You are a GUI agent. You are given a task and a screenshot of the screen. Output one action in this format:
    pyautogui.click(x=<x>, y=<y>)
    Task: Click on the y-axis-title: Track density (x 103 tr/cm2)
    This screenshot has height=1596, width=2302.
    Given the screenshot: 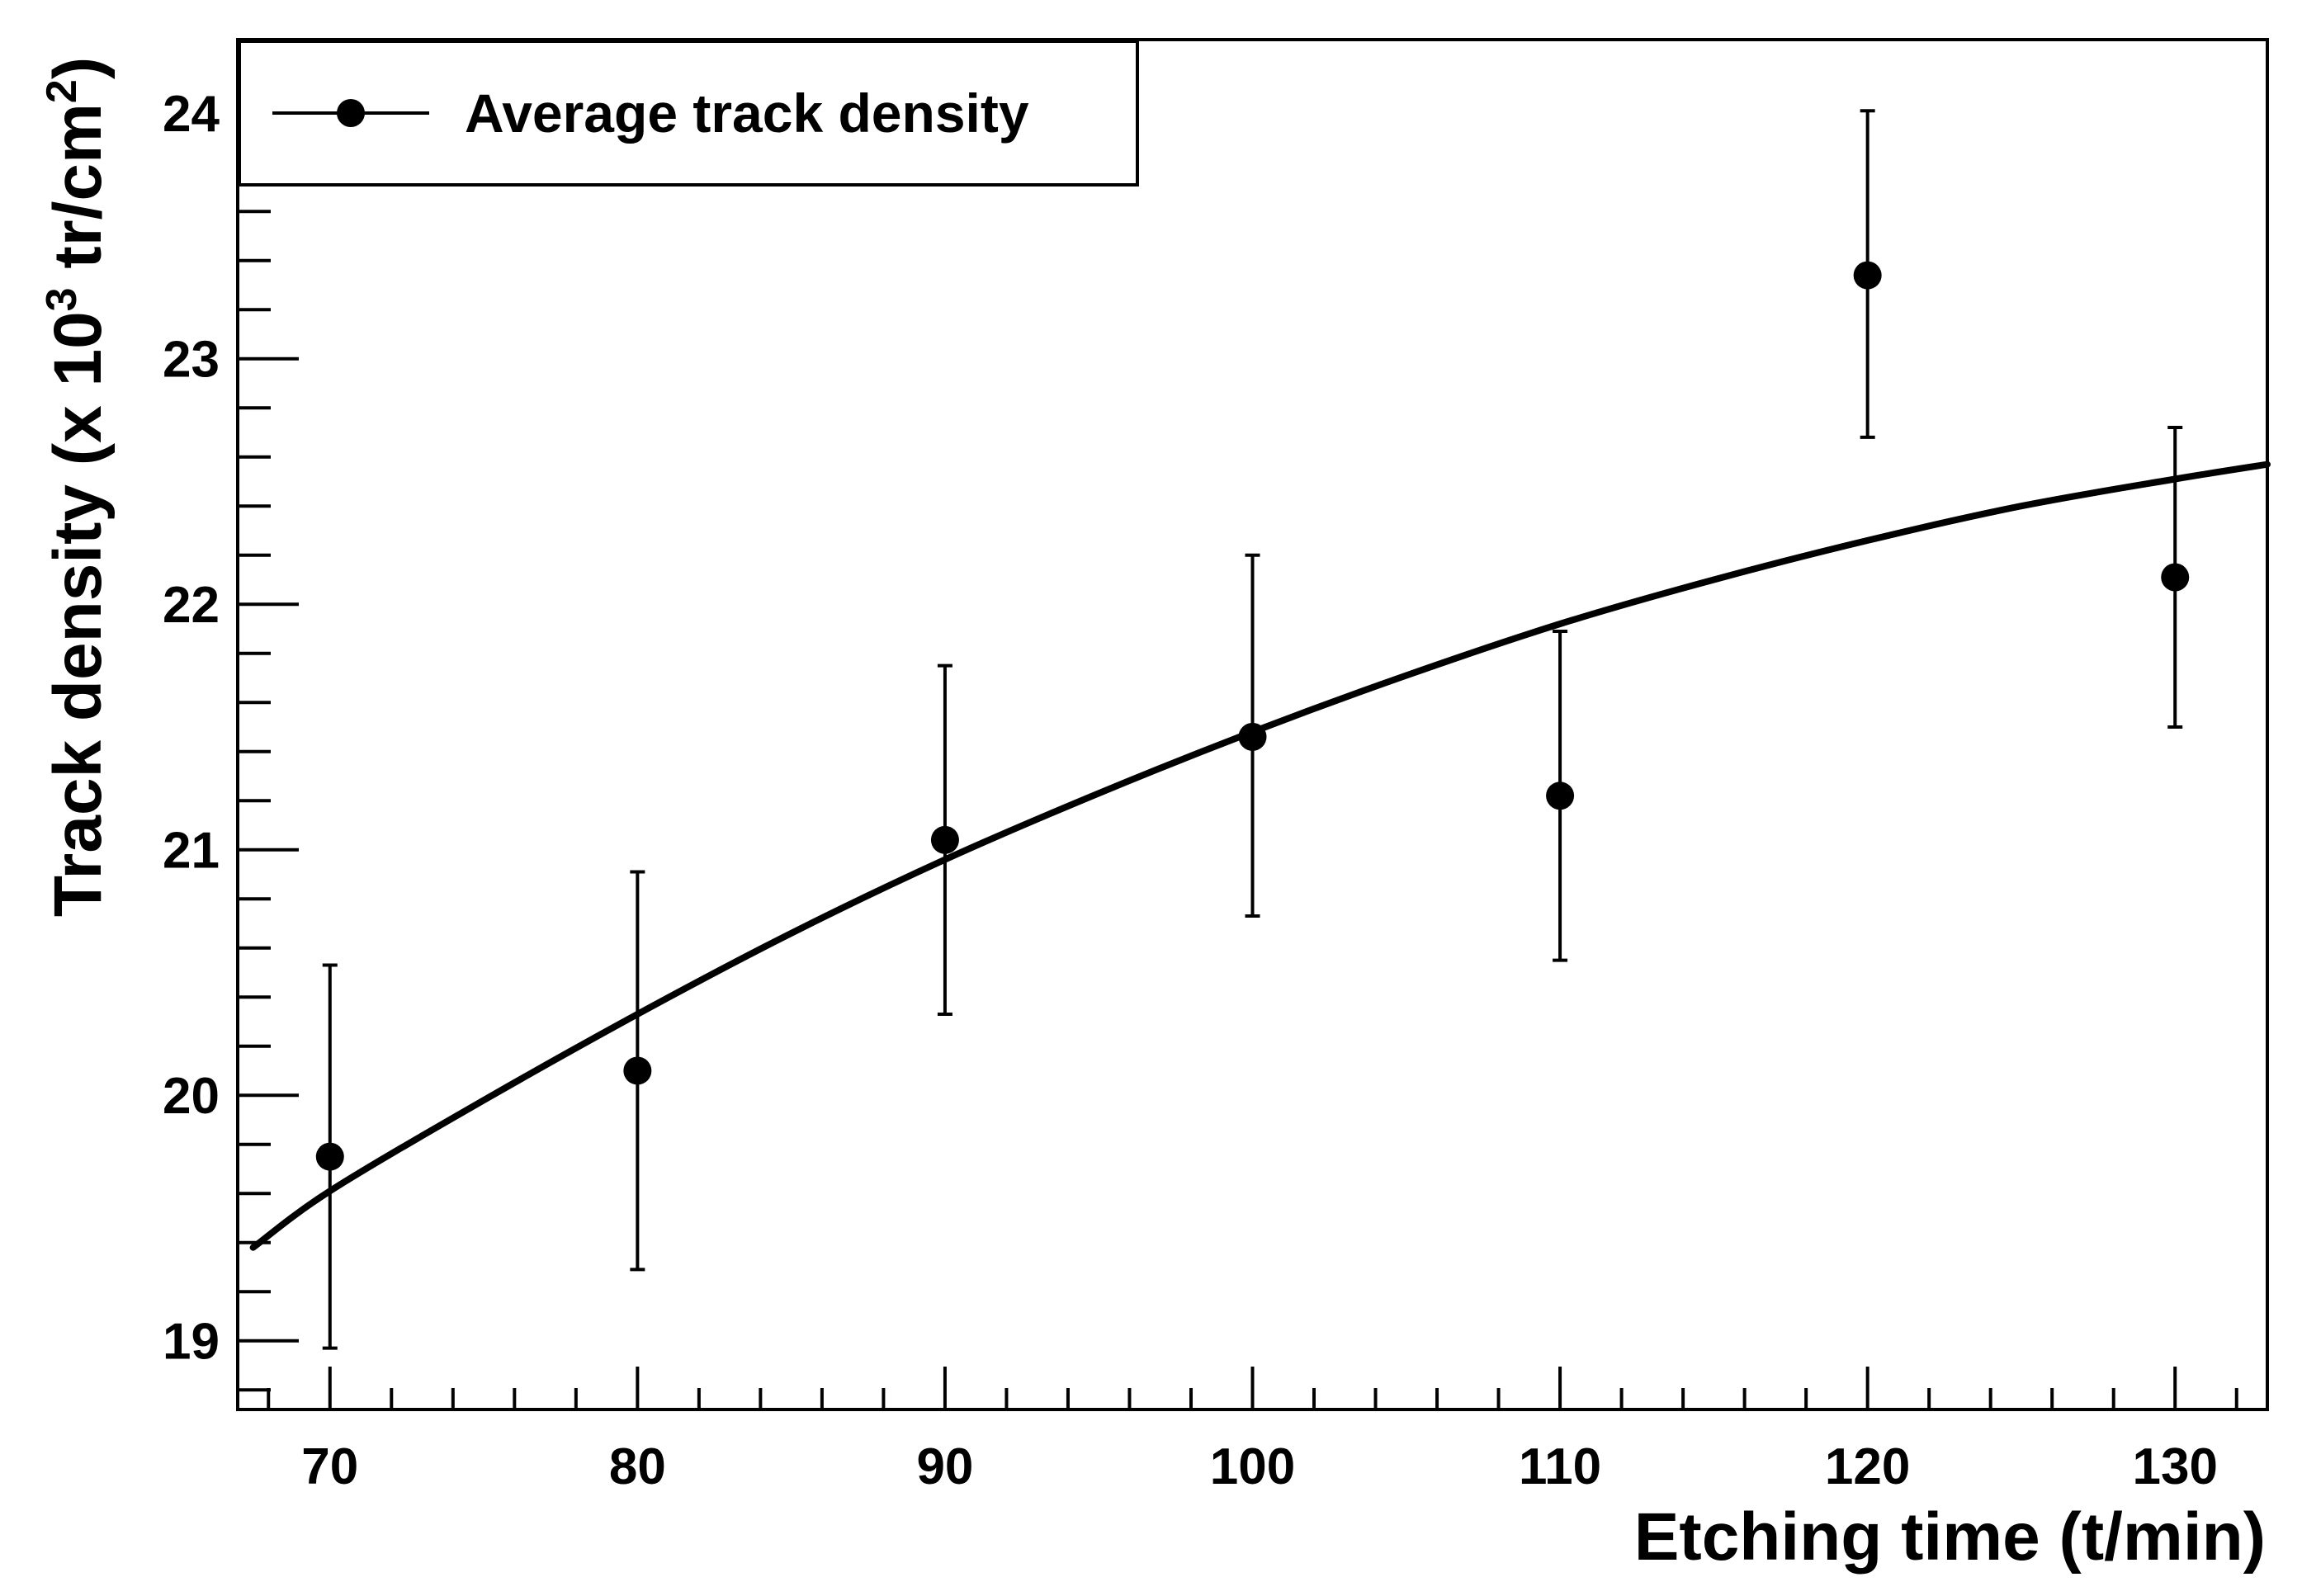 What is the action you would take?
    pyautogui.click(x=77, y=487)
    